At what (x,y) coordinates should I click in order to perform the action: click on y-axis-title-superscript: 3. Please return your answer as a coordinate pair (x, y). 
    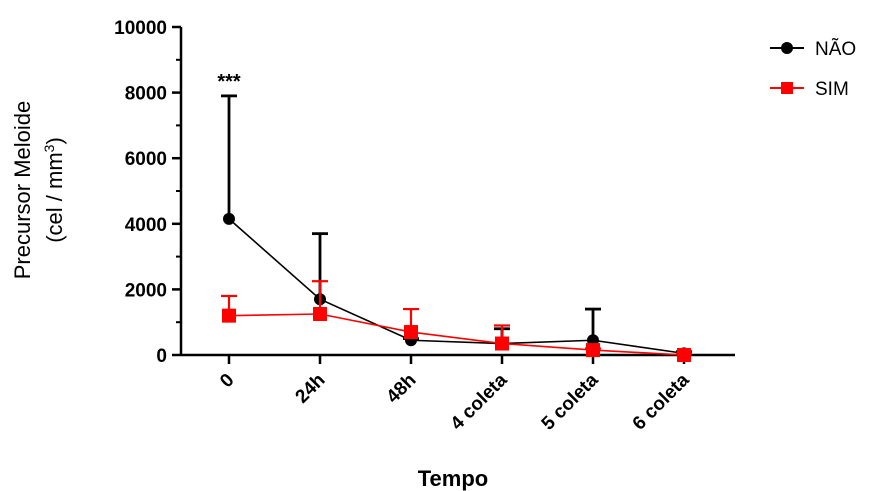
    Looking at the image, I should click on (49, 148).